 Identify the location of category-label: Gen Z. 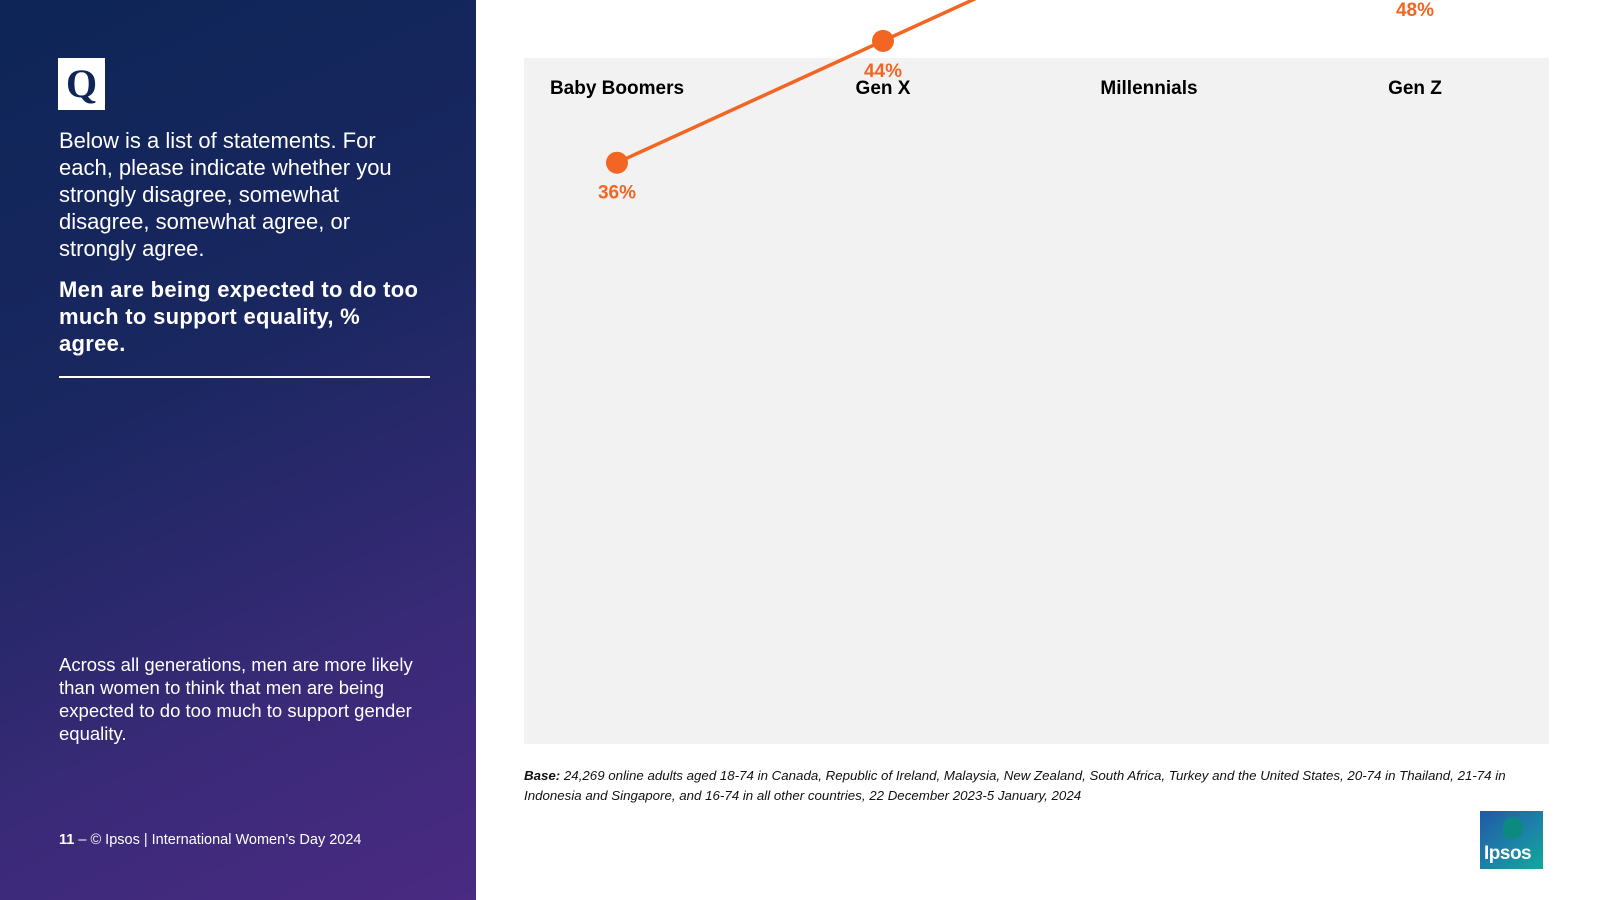
(1415, 88).